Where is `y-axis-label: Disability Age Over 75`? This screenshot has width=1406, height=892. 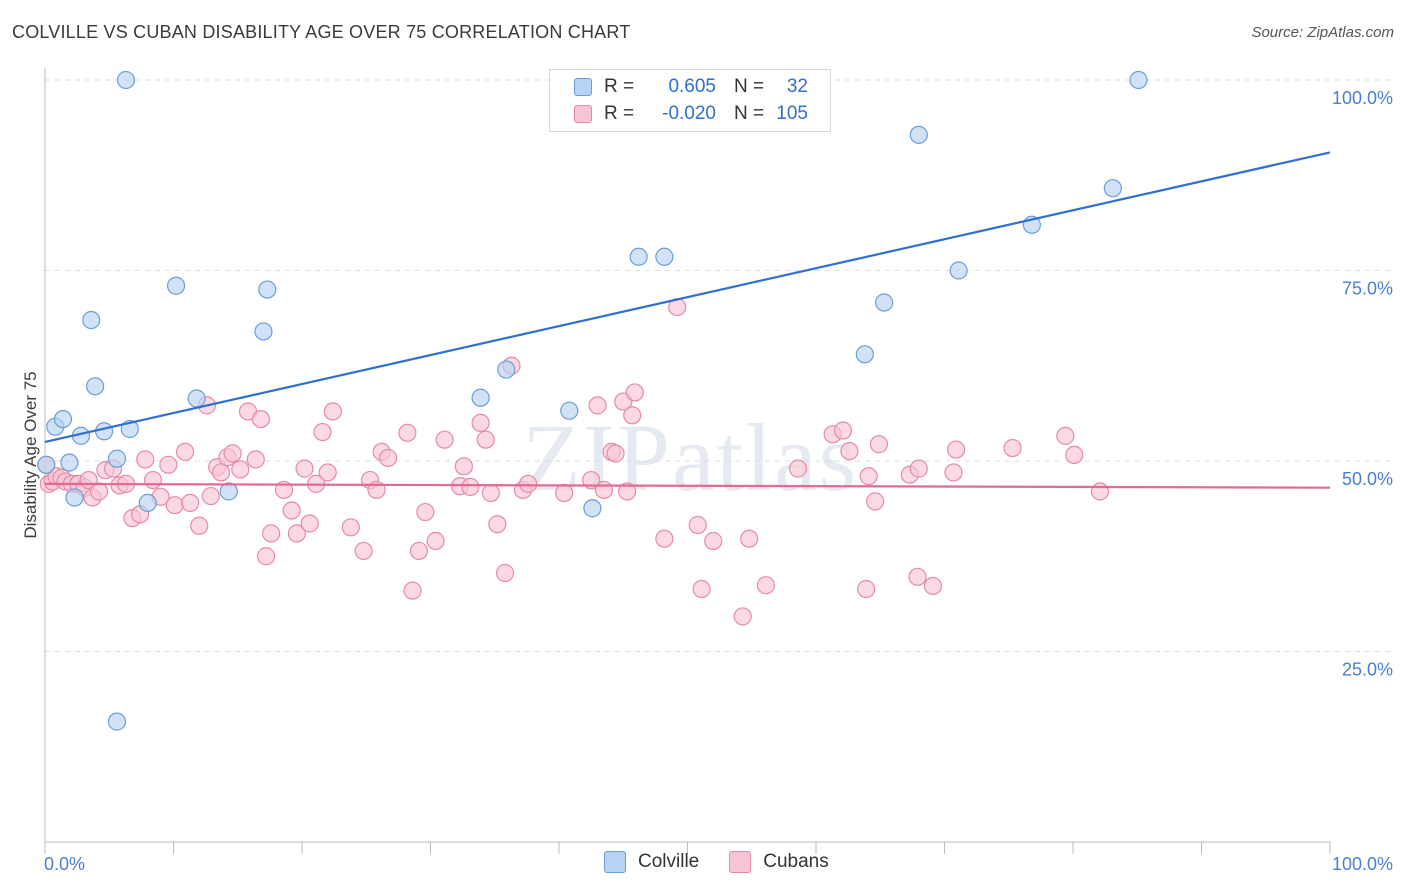
y-axis-label: Disability Age Over 75 is located at coordinates (30, 454).